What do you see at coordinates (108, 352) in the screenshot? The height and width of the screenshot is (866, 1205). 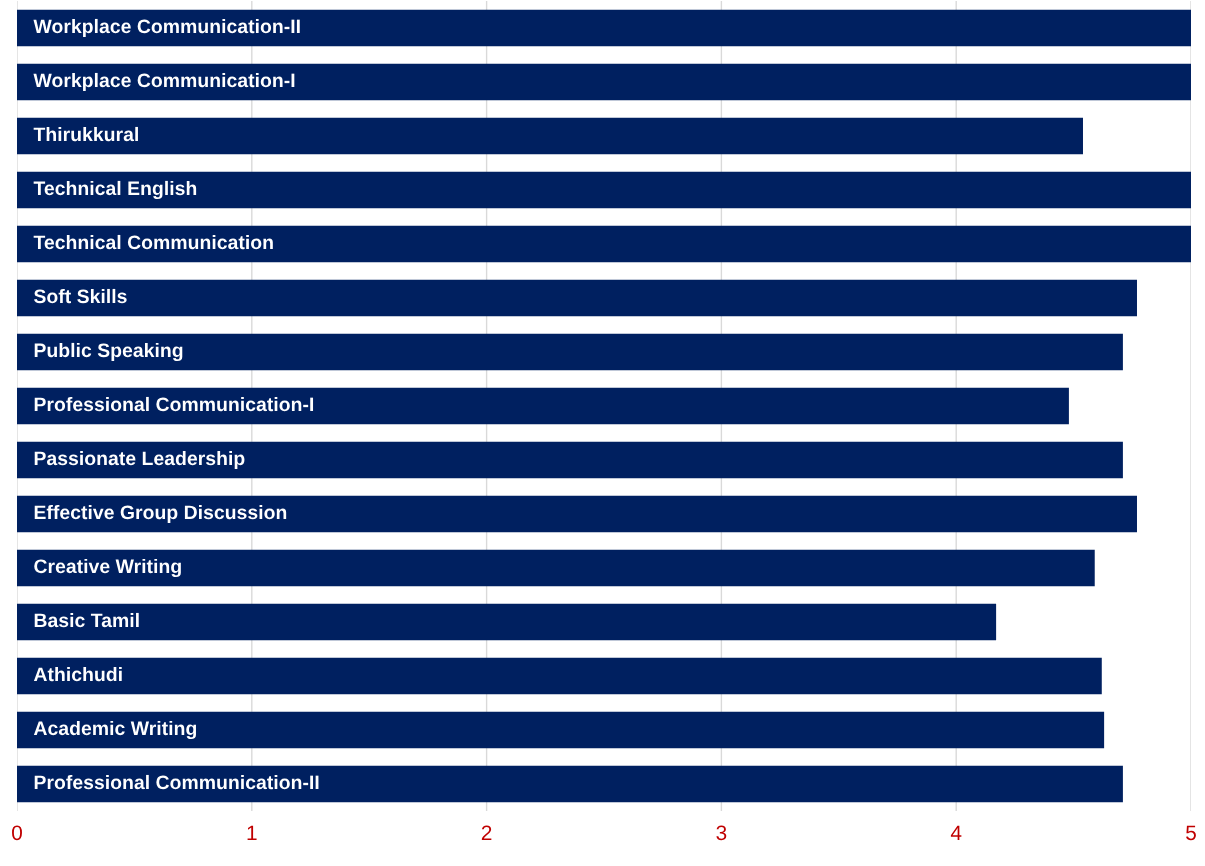 I see `y-tick-label: Public Speaking` at bounding box center [108, 352].